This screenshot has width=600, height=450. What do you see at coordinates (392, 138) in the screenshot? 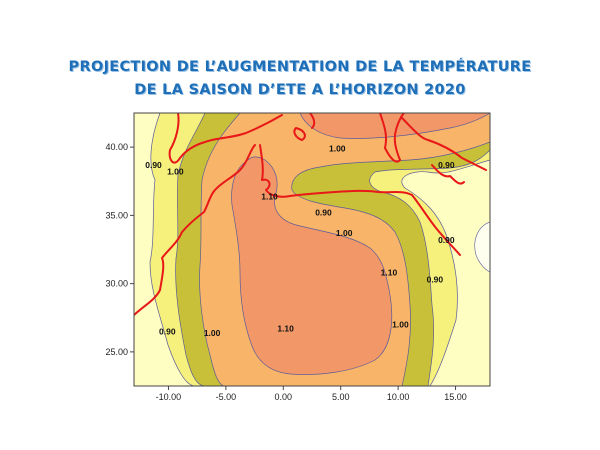
I see `border-italy` at bounding box center [392, 138].